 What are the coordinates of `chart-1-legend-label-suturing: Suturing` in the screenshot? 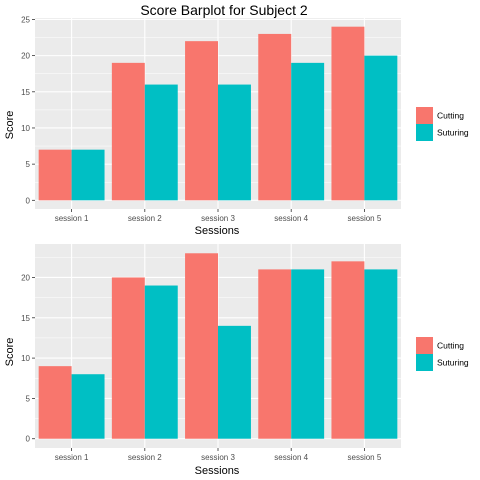 It's located at (453, 133).